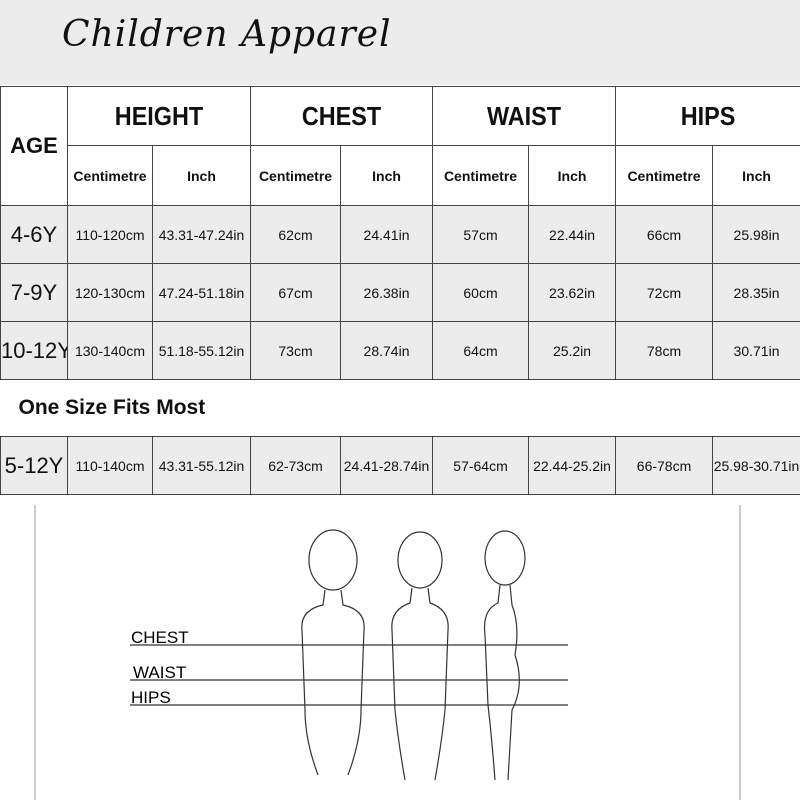 The image size is (800, 800). I want to click on age-cell: 10-12Y, so click(34, 350).